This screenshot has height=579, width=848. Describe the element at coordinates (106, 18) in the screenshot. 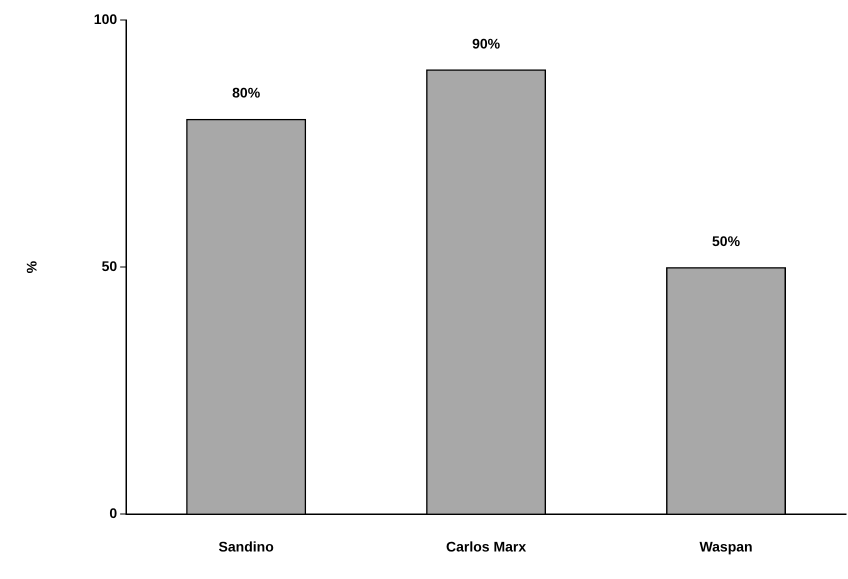

I see `y-tick-label: 100` at that location.